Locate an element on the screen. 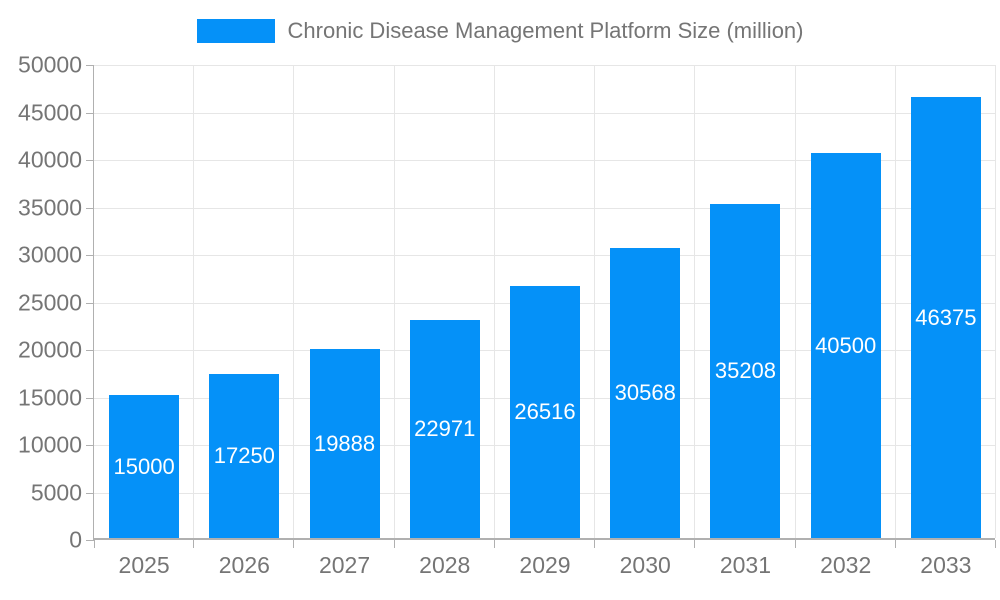 The image size is (1000, 600). bar-value-label: 26516 is located at coordinates (545, 411).